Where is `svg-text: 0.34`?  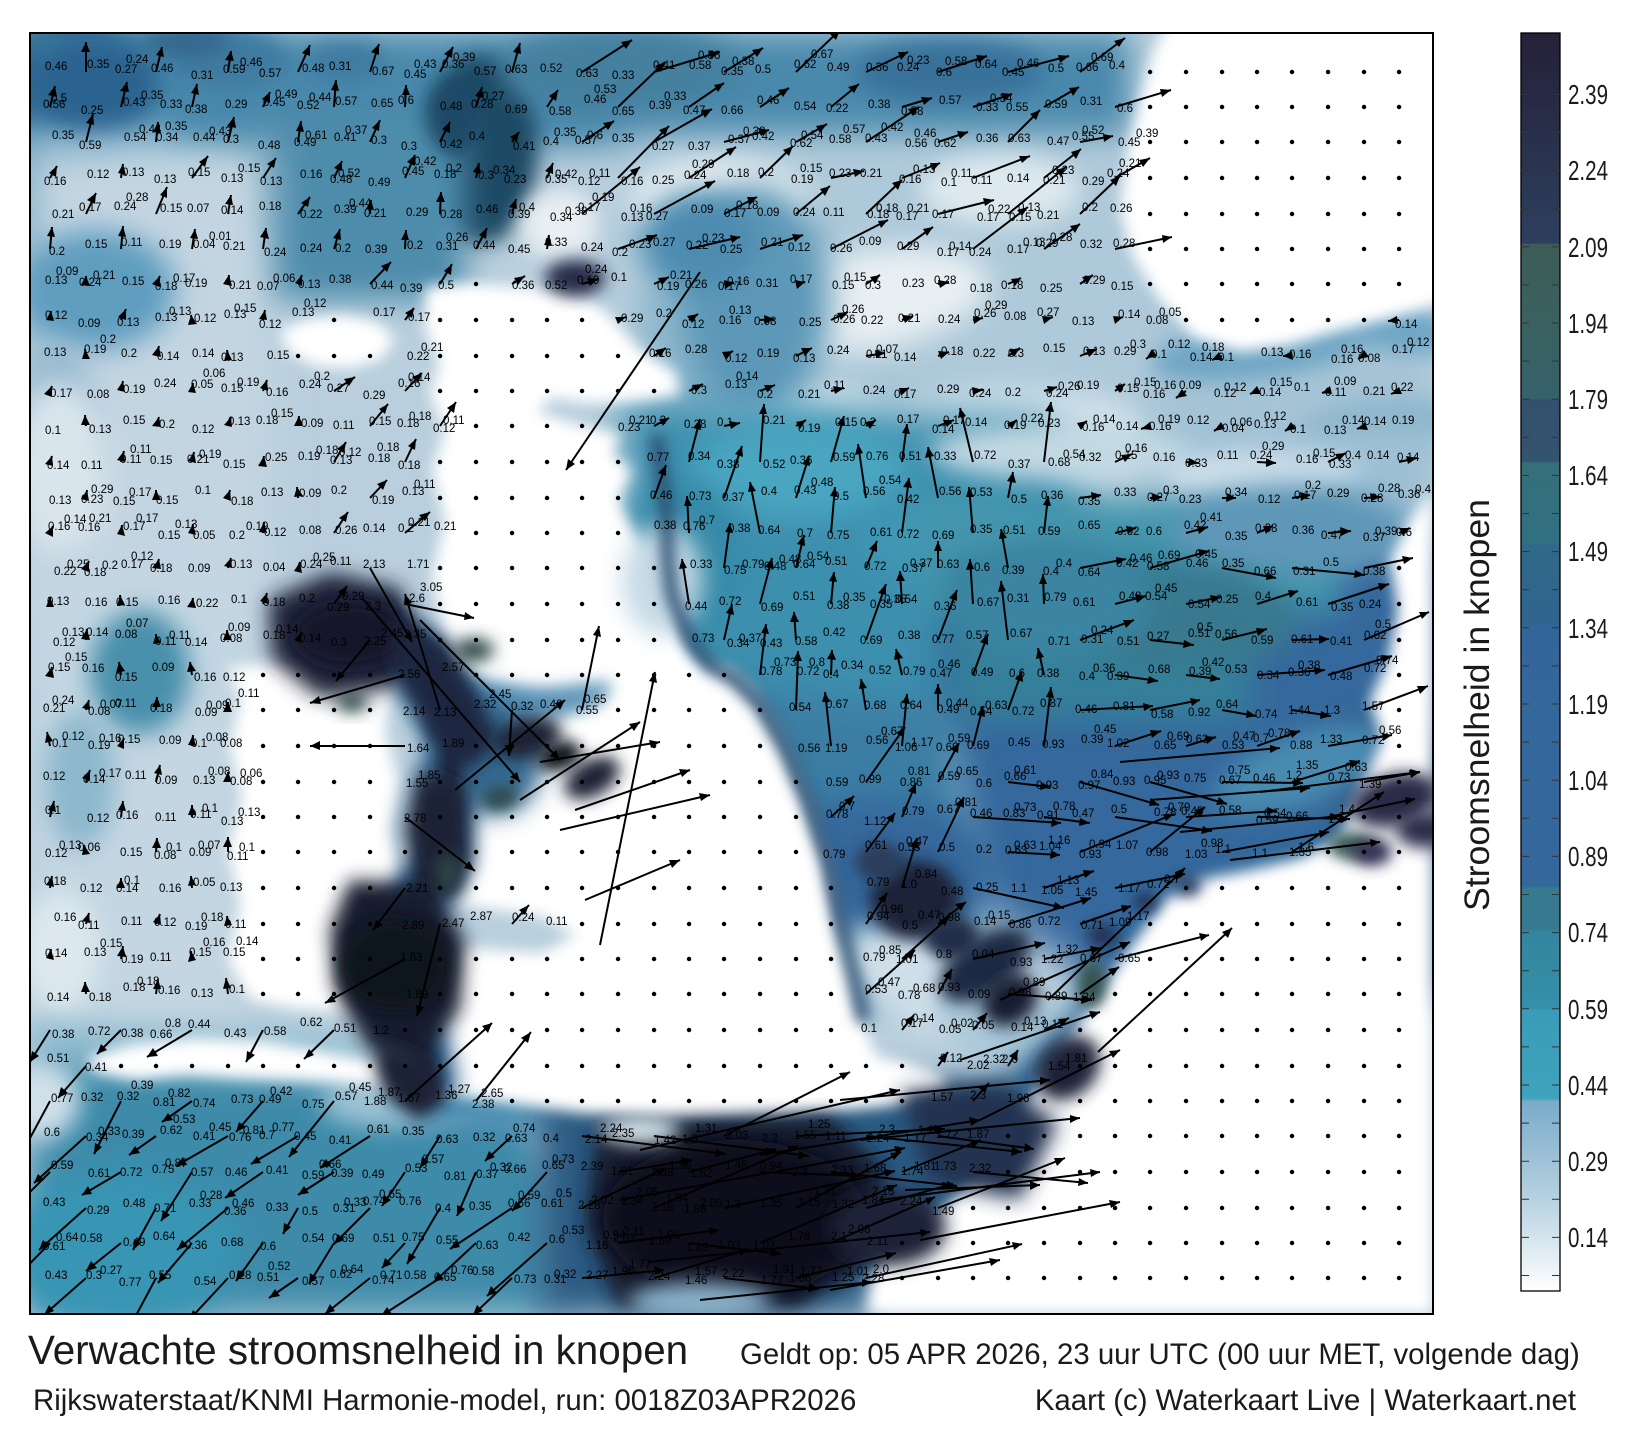 svg-text: 0.34 is located at coordinates (1268, 676).